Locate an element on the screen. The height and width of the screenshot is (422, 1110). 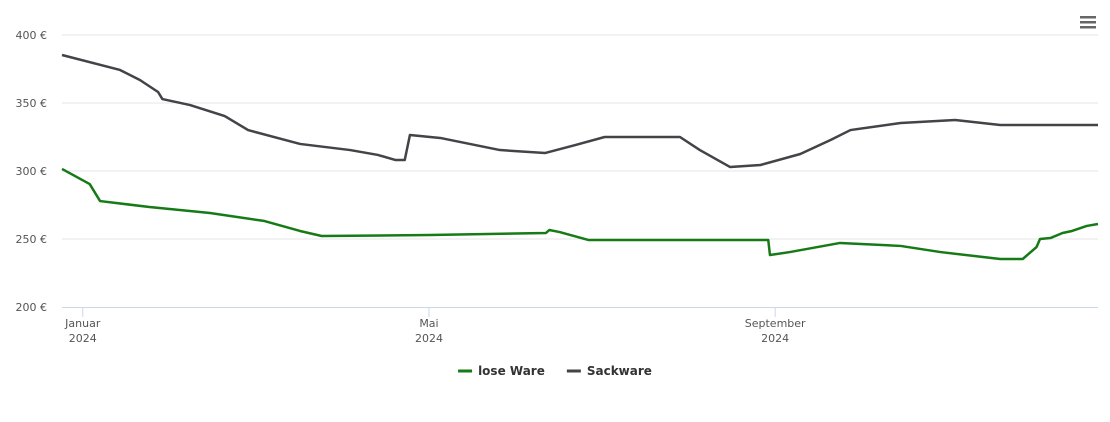
menu-button is located at coordinates (1088, 23).